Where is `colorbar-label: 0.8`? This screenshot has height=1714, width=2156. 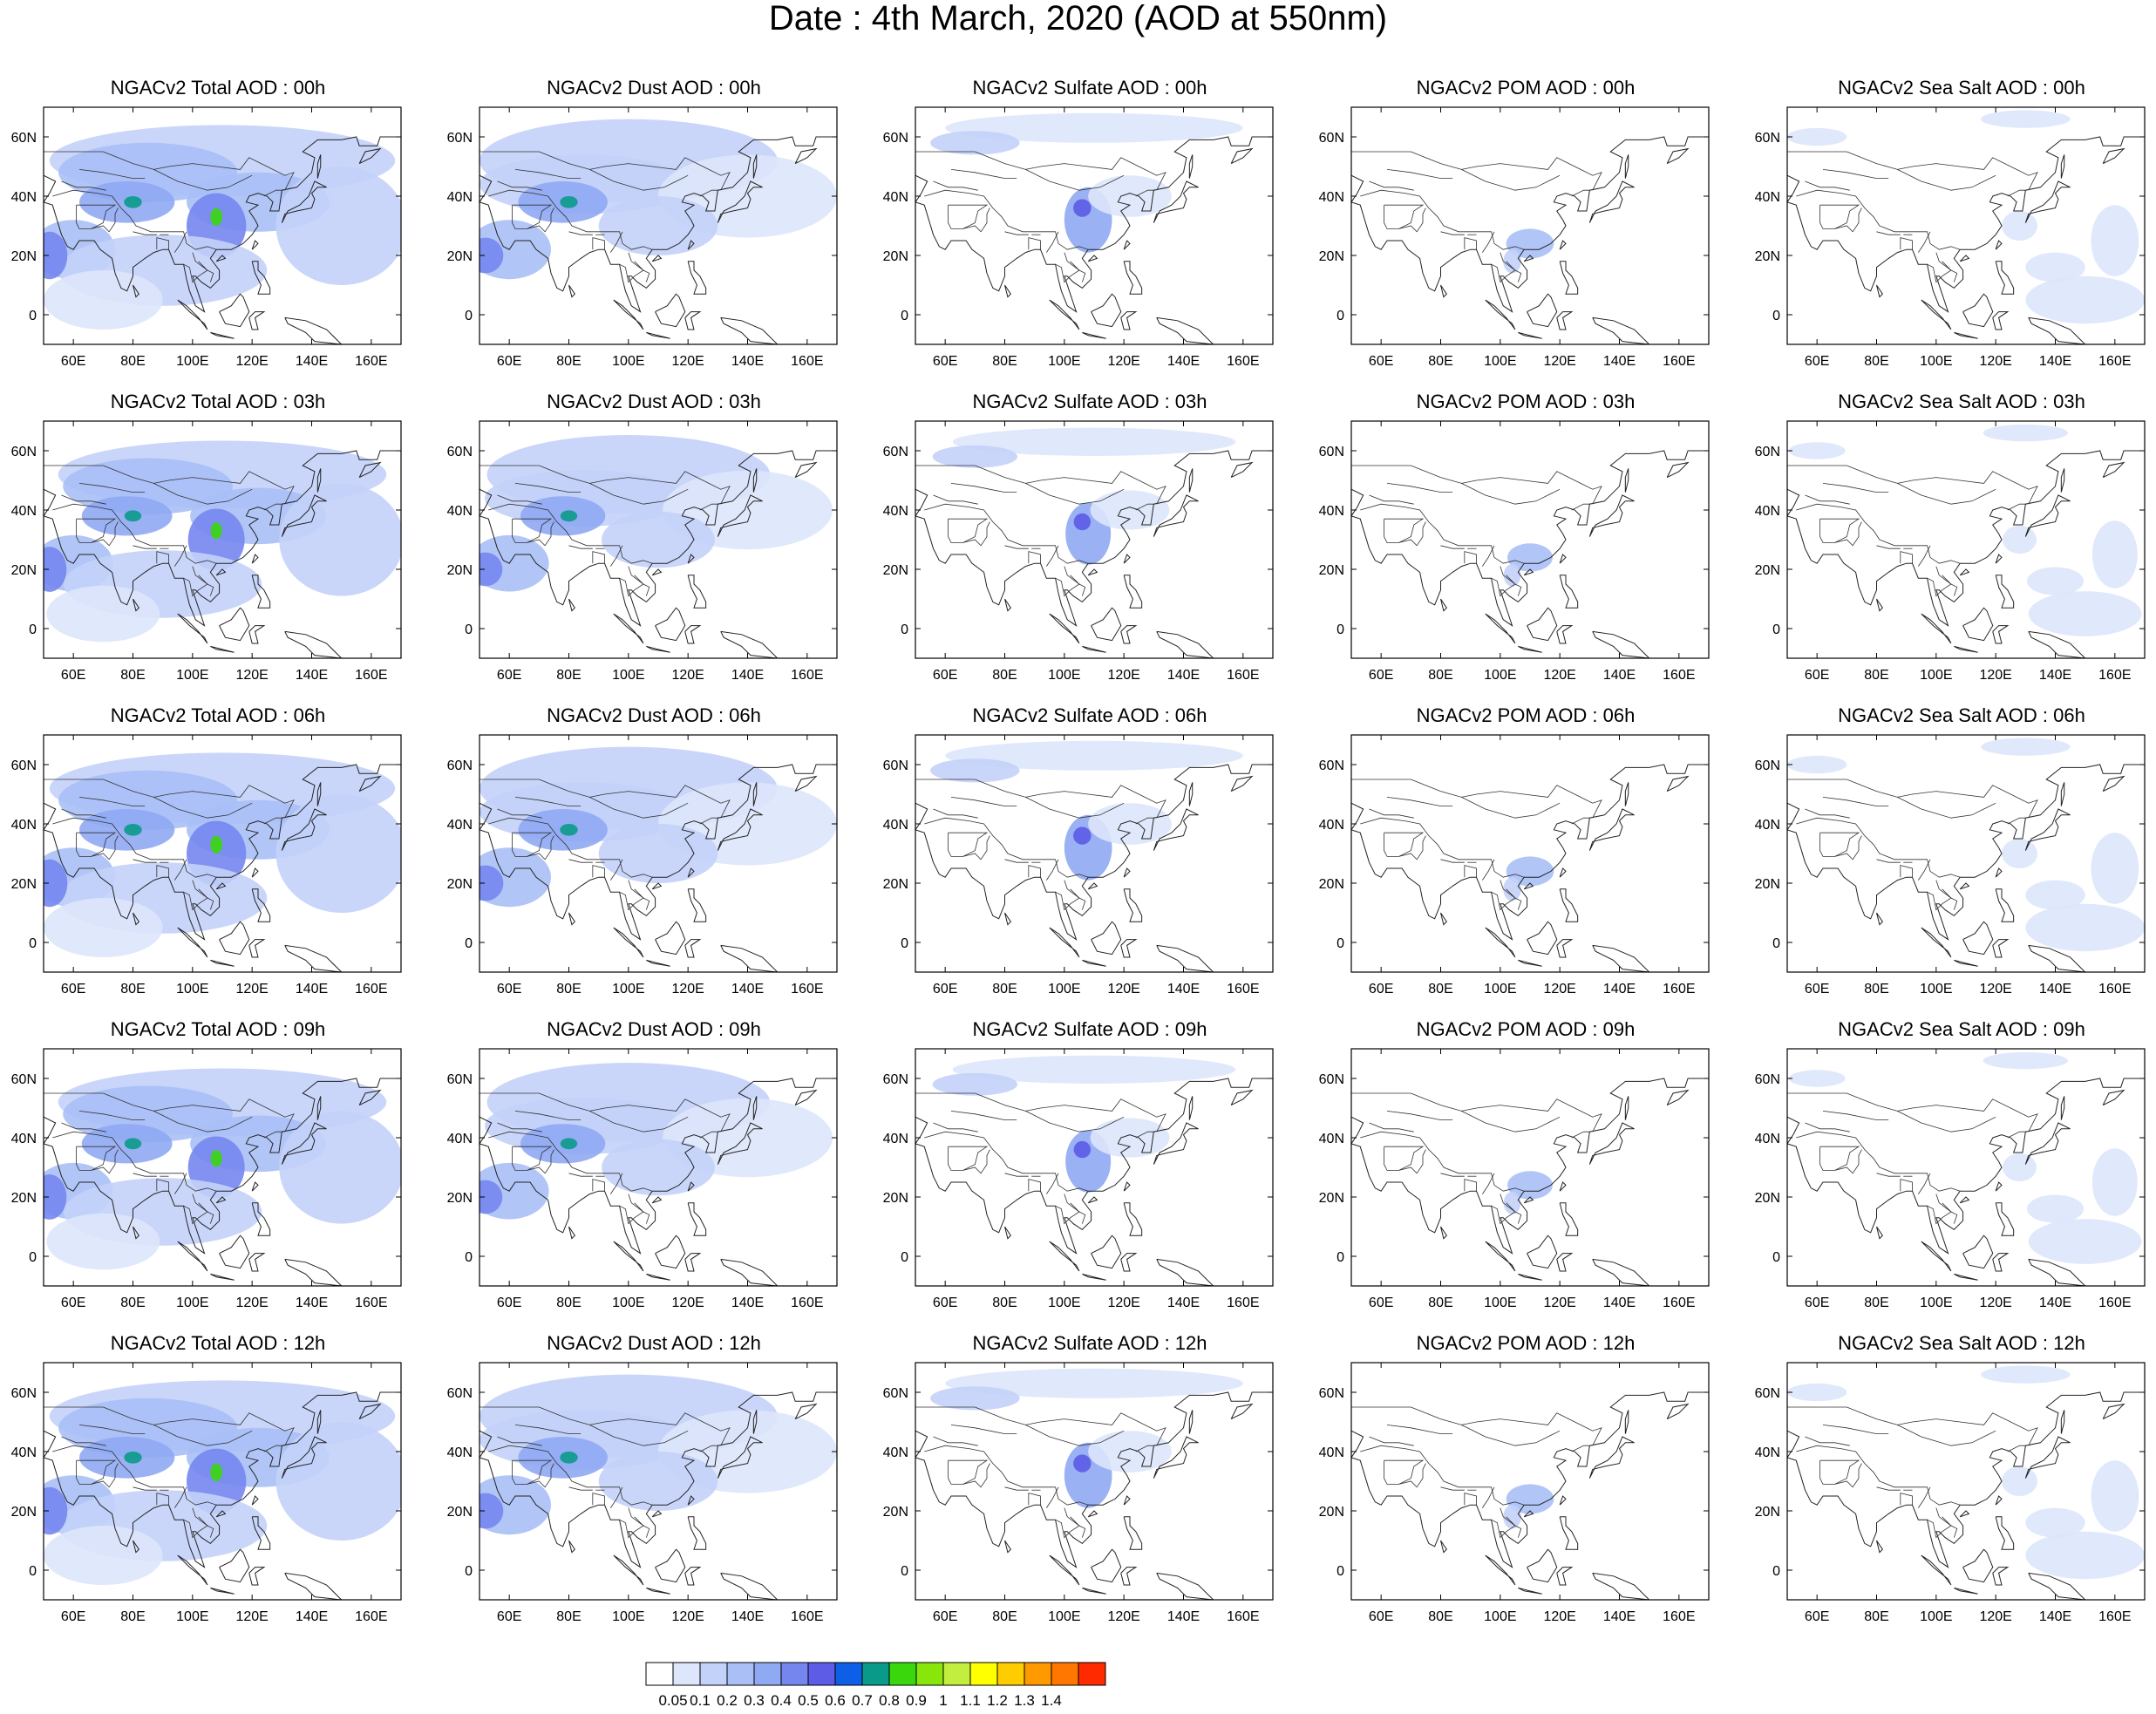
colorbar-label: 0.8 is located at coordinates (889, 1700).